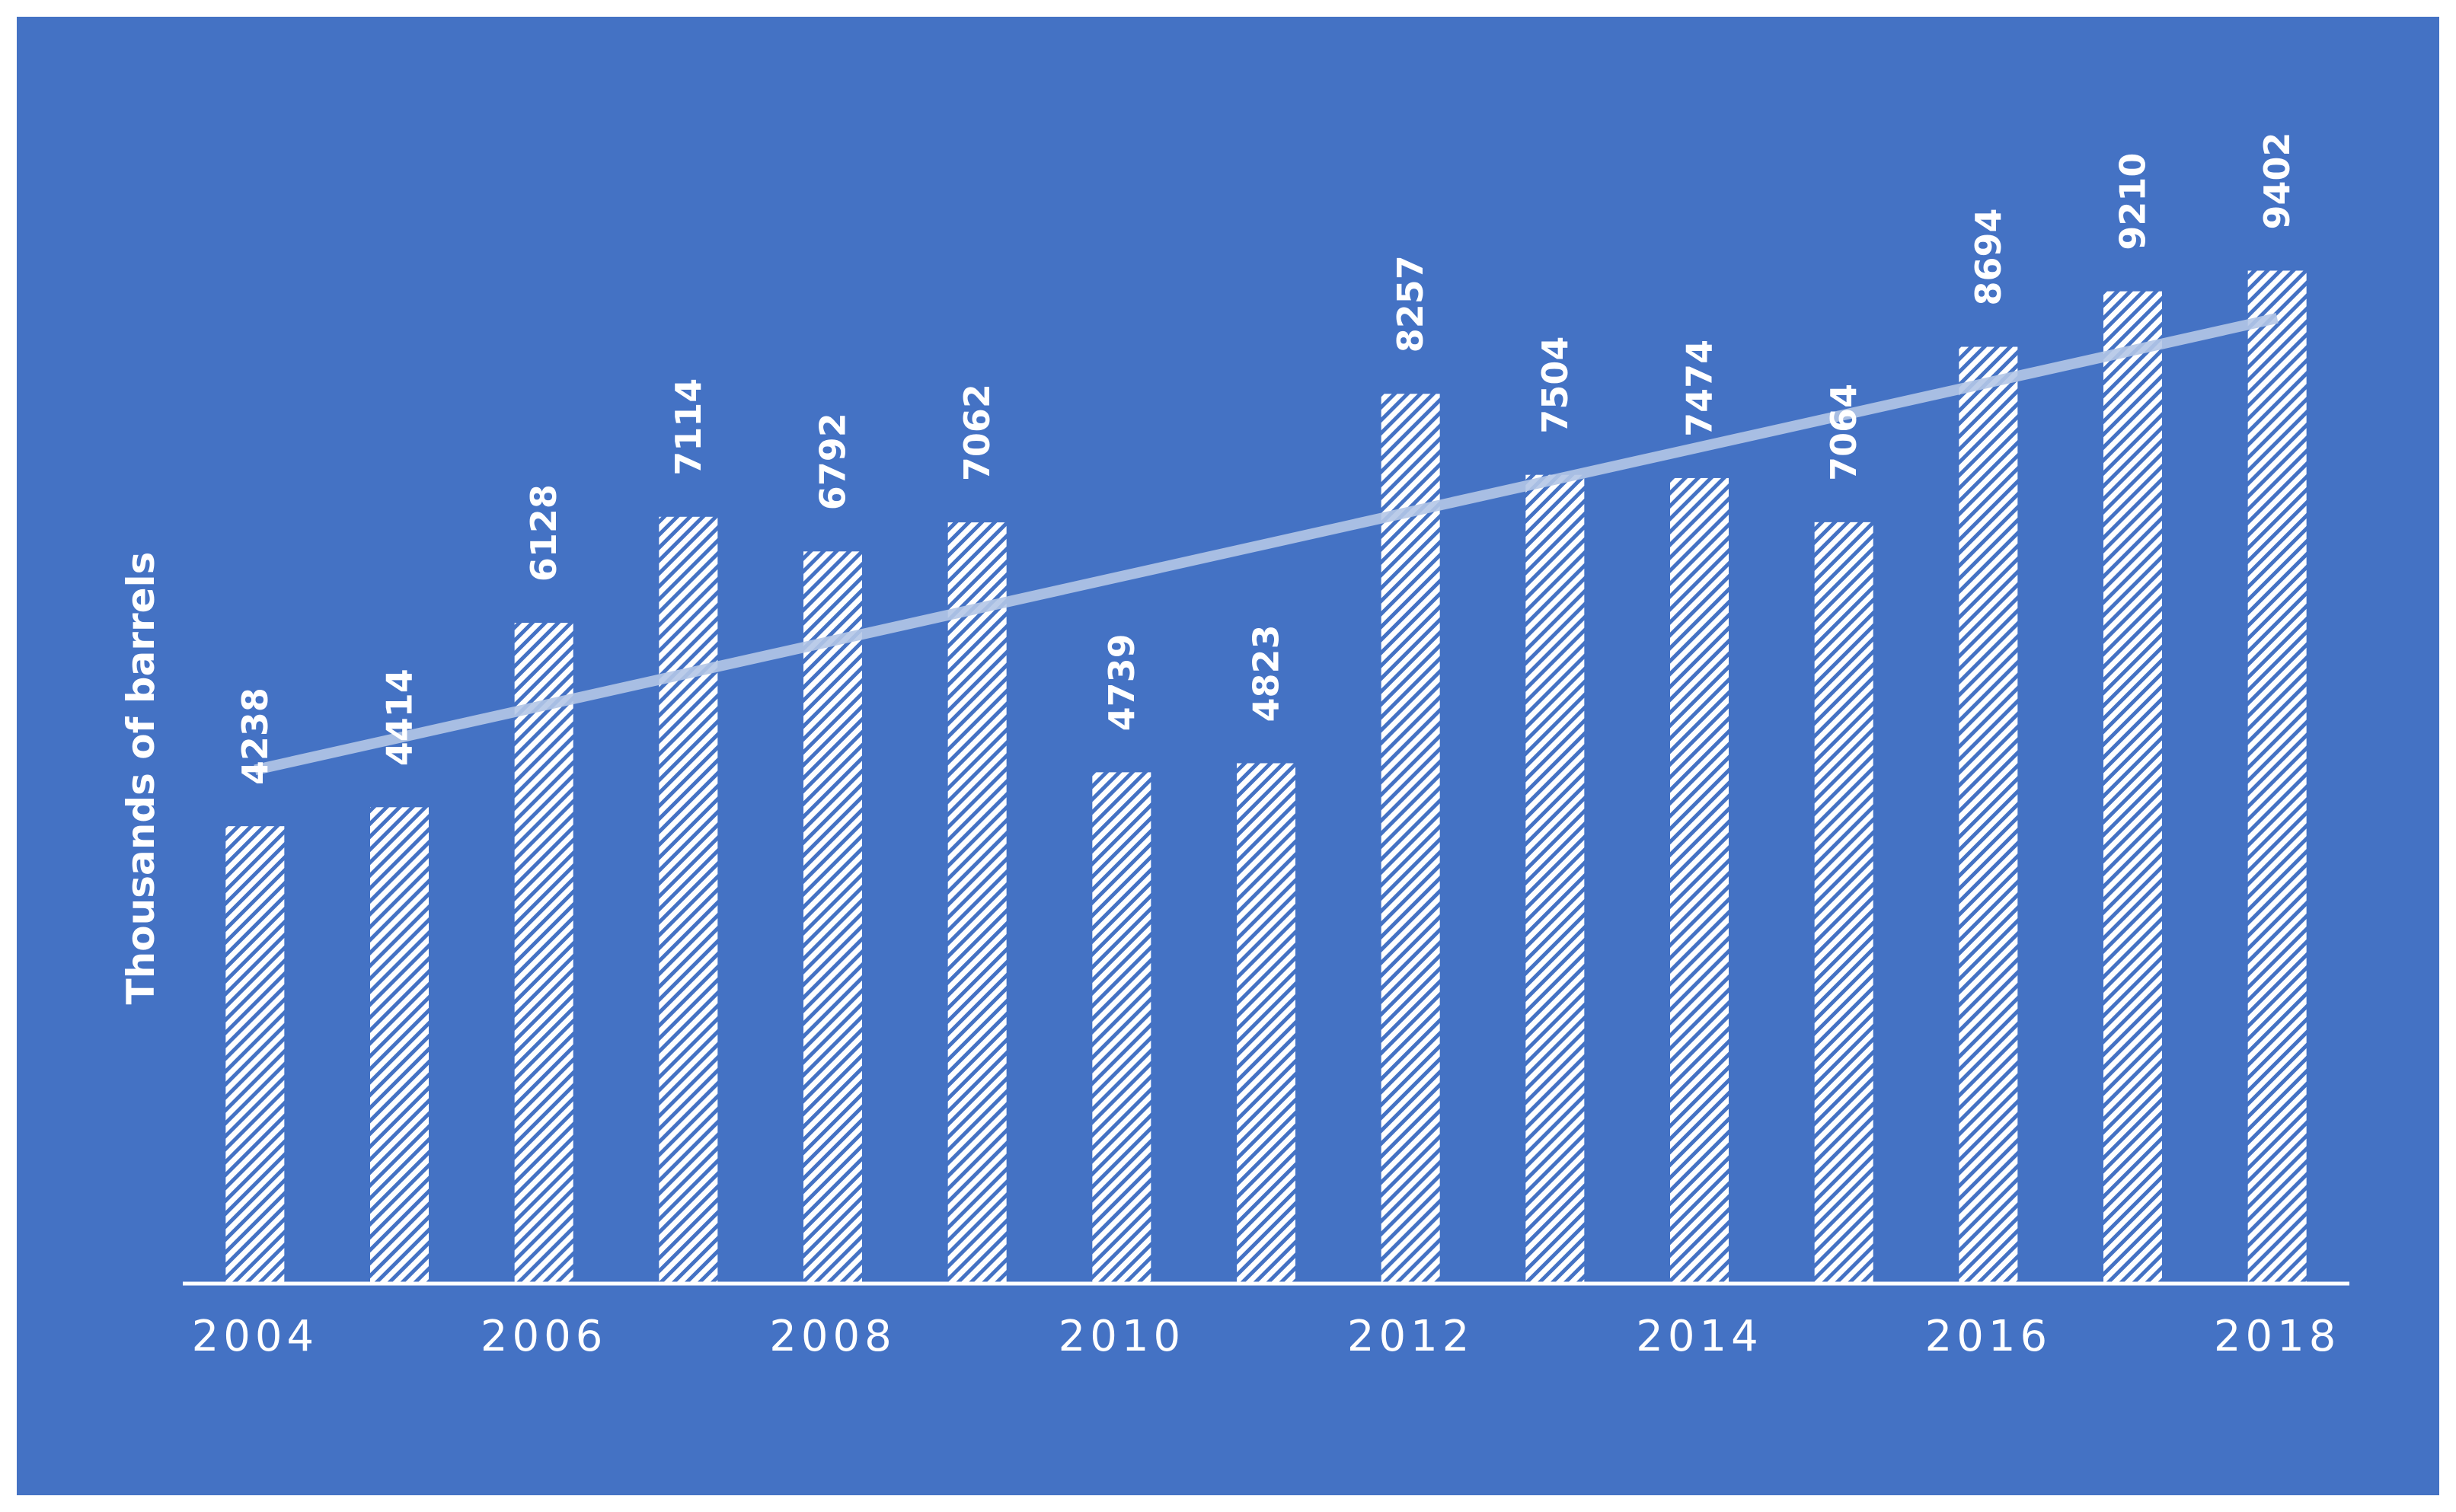 Image resolution: width=2456 pixels, height=1512 pixels. I want to click on data-label-2013: 7504, so click(1555, 385).